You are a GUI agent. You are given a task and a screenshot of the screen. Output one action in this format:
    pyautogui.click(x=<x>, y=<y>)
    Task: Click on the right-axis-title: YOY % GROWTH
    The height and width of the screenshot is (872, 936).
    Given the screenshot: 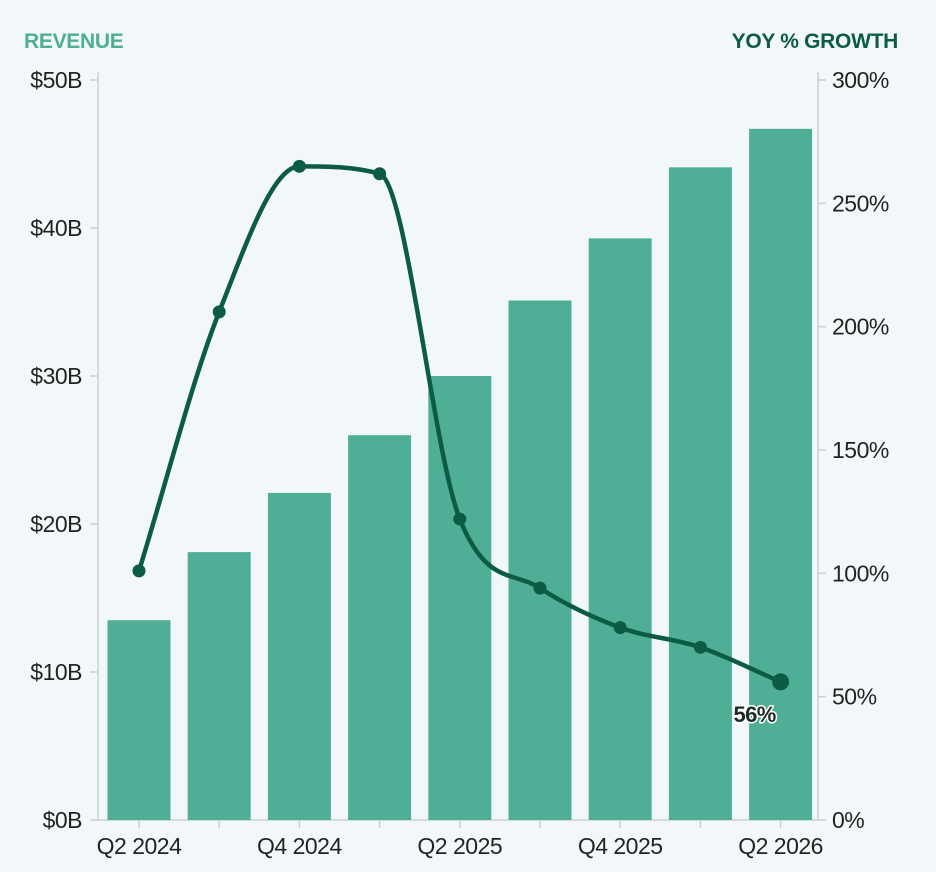 What is the action you would take?
    pyautogui.click(x=815, y=41)
    